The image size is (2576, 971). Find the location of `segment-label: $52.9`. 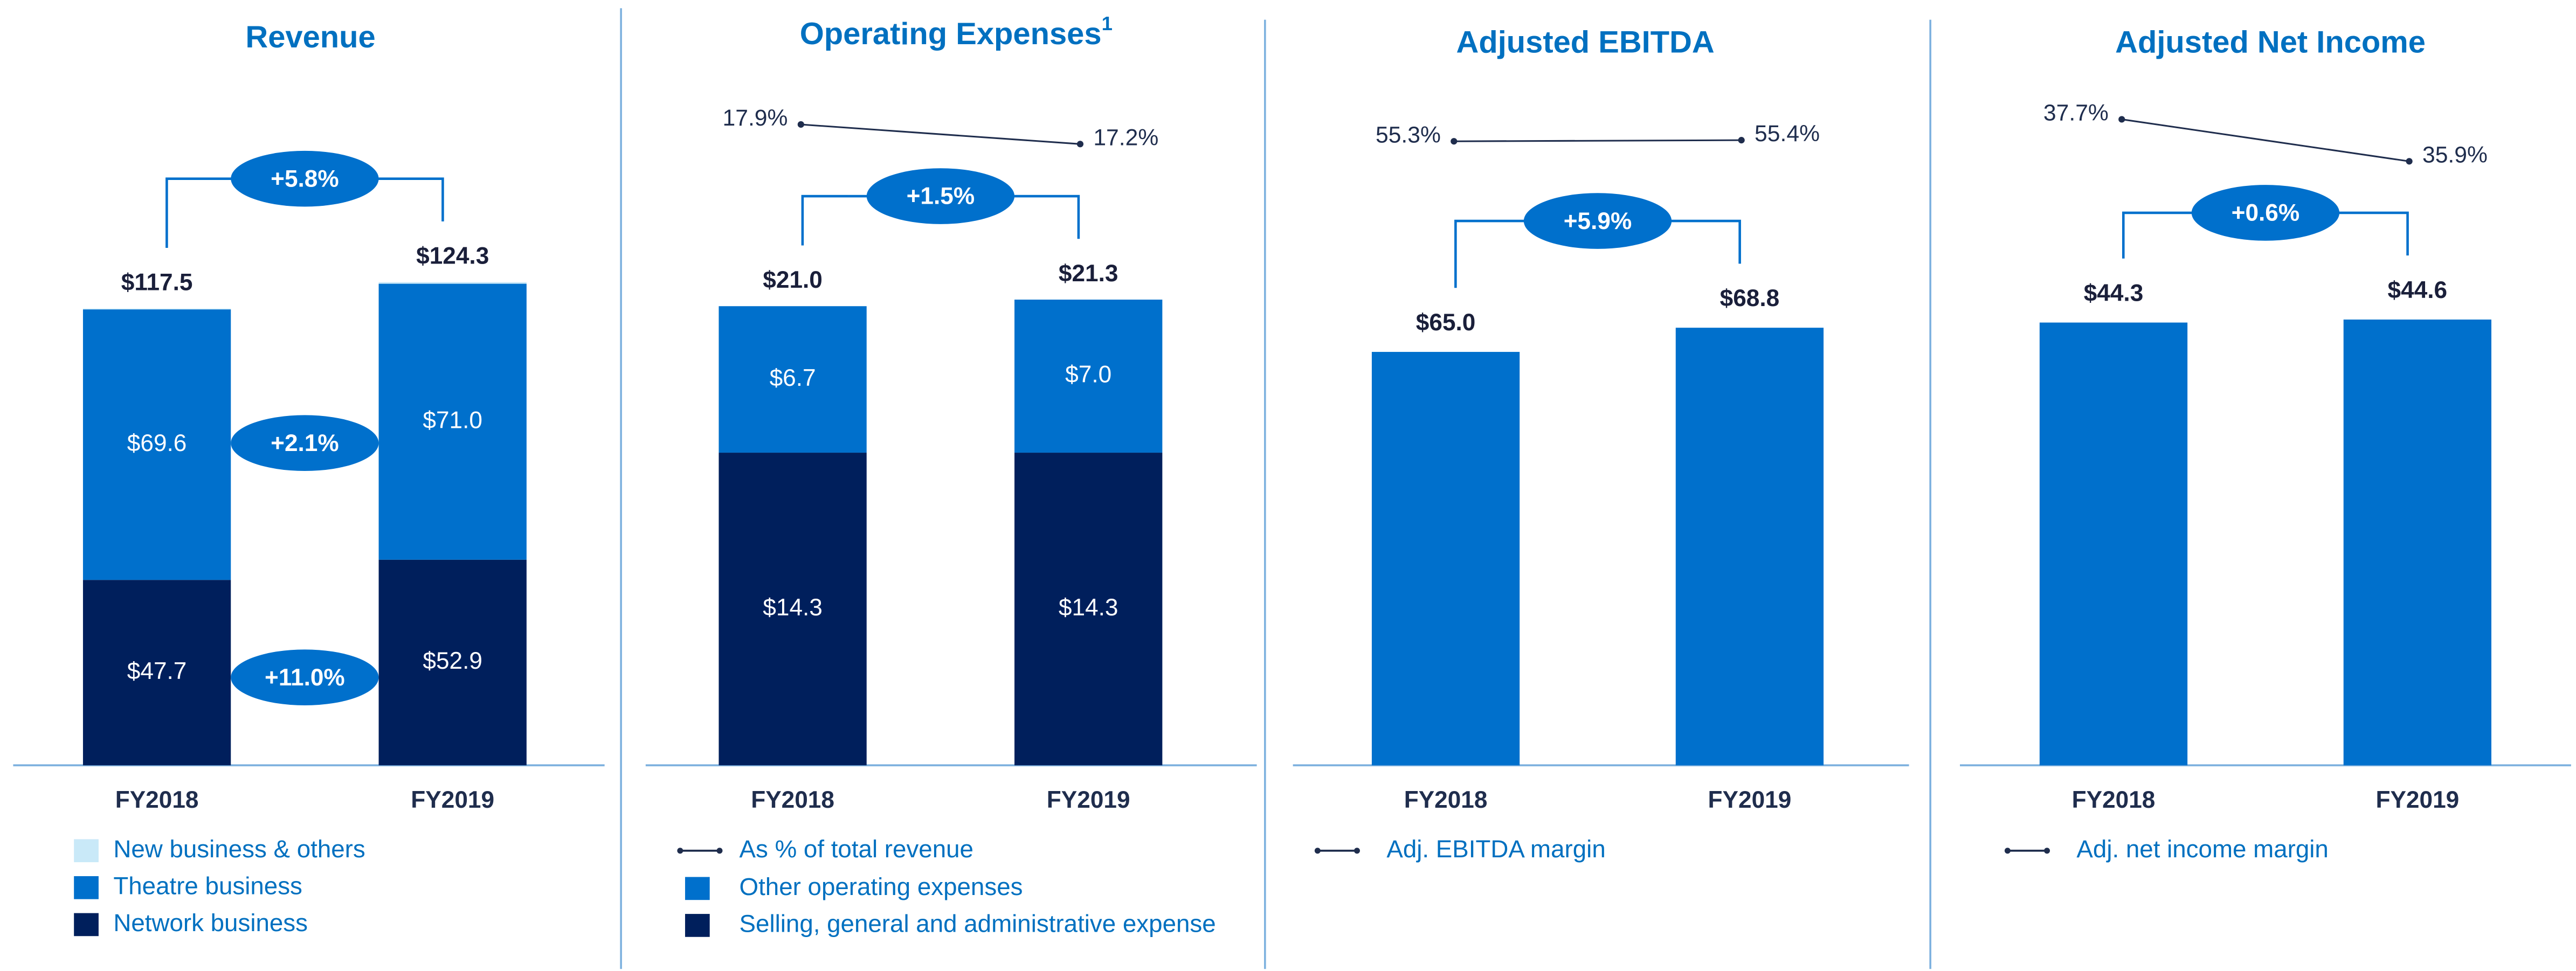

segment-label: $52.9 is located at coordinates (452, 661).